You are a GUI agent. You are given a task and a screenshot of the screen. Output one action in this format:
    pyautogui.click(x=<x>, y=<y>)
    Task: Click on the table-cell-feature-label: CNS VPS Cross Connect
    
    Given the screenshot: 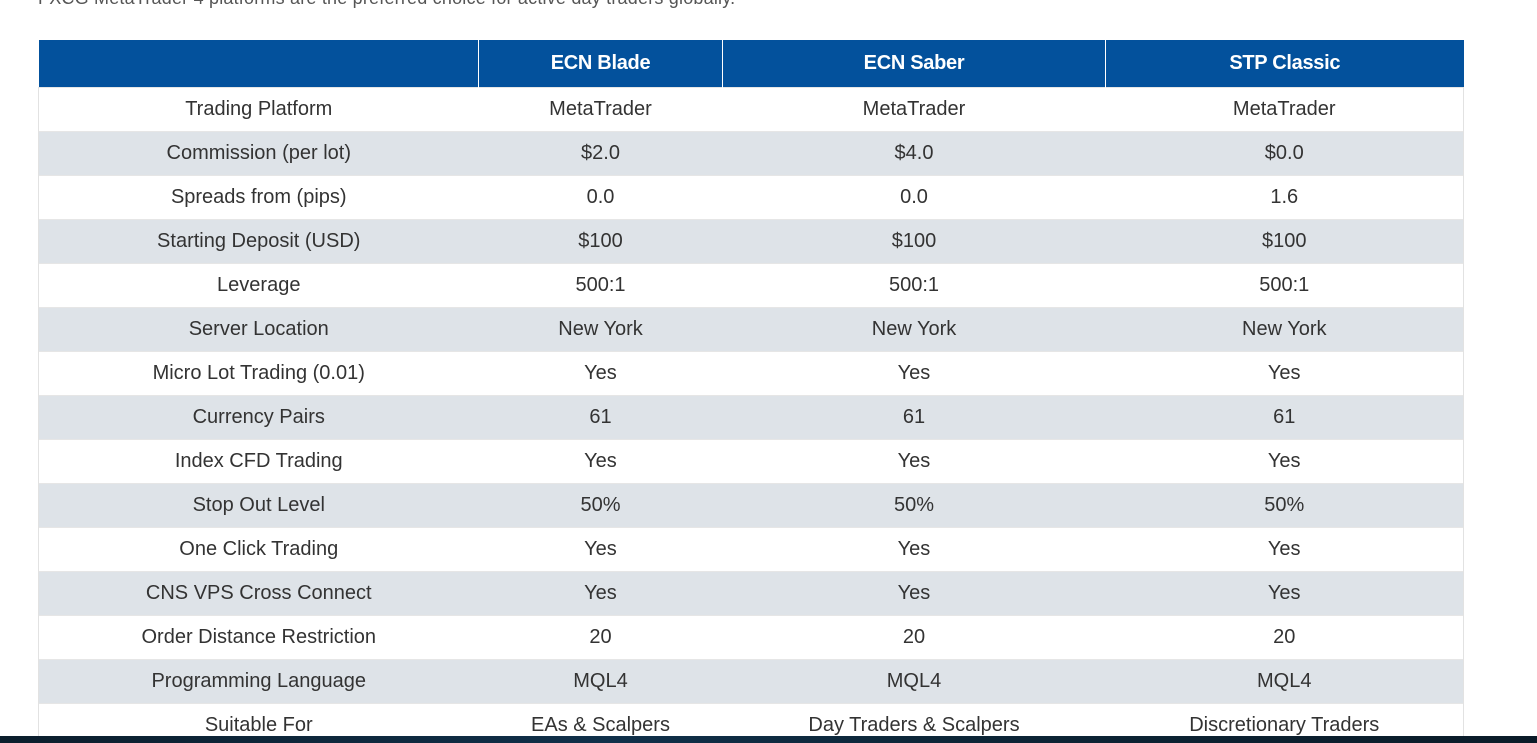 What is the action you would take?
    pyautogui.click(x=258, y=593)
    